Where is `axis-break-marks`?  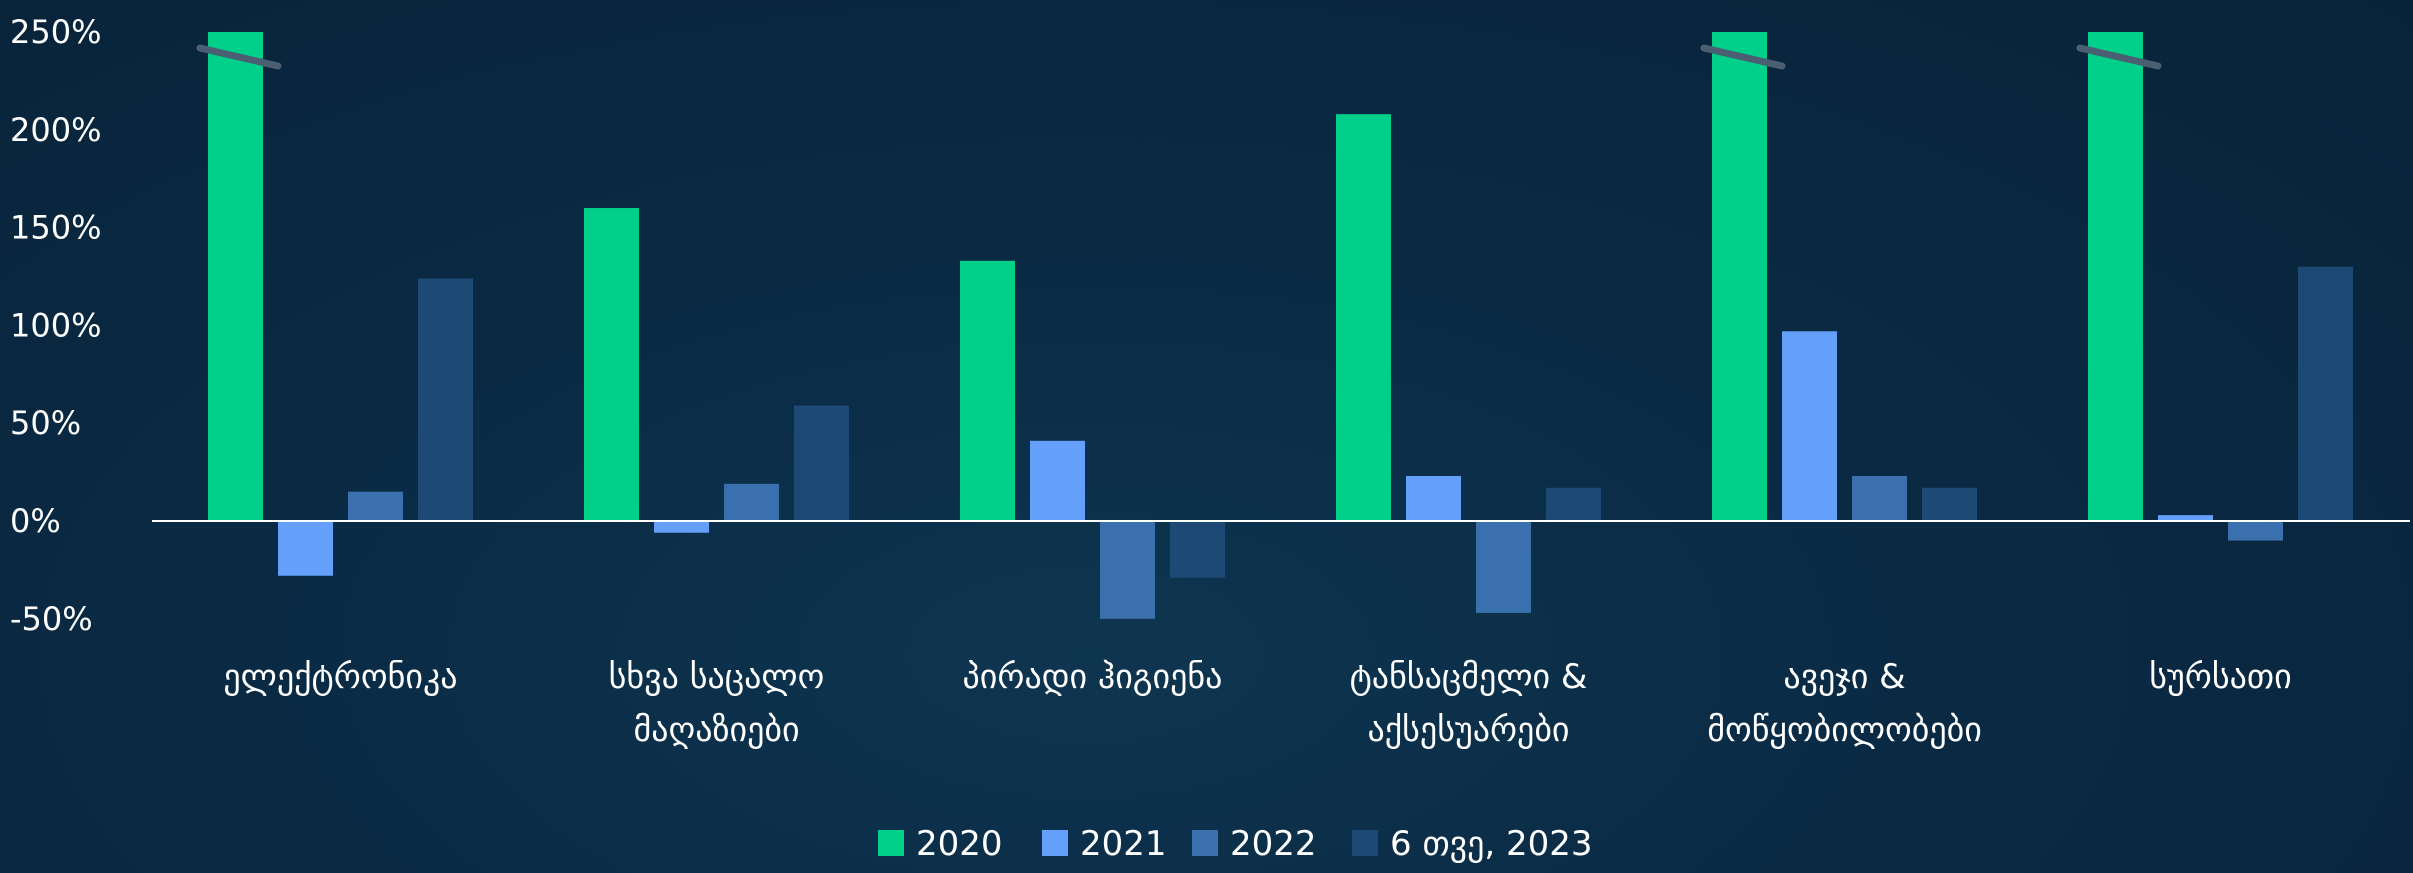 axis-break-marks is located at coordinates (1179, 57).